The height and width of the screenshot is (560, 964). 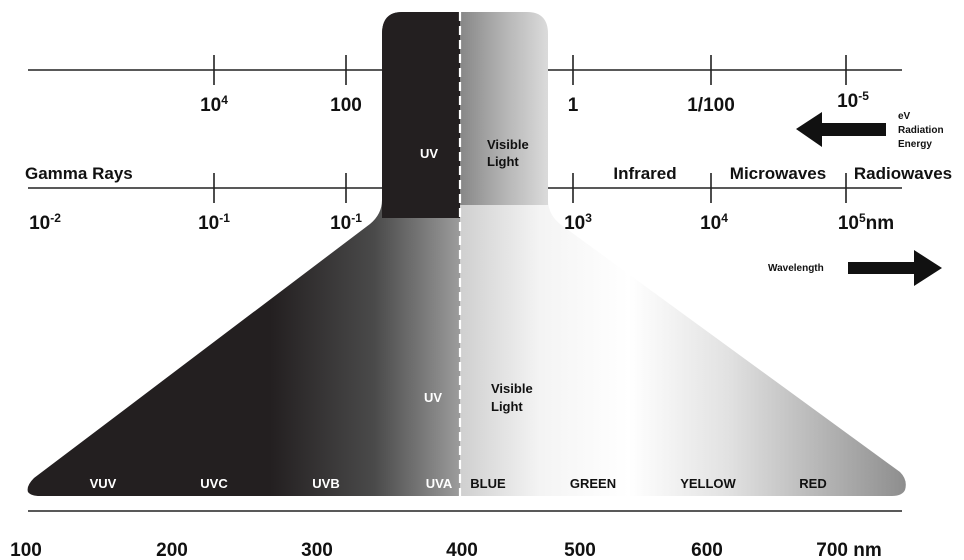 I want to click on energy-arrow-label-3: Energy, so click(x=915, y=144).